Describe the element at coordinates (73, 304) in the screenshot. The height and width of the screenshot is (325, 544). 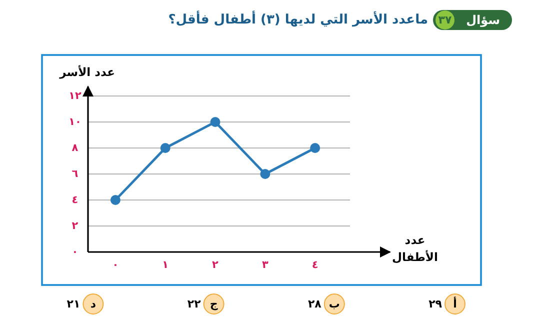
I see `text: ٢١` at that location.